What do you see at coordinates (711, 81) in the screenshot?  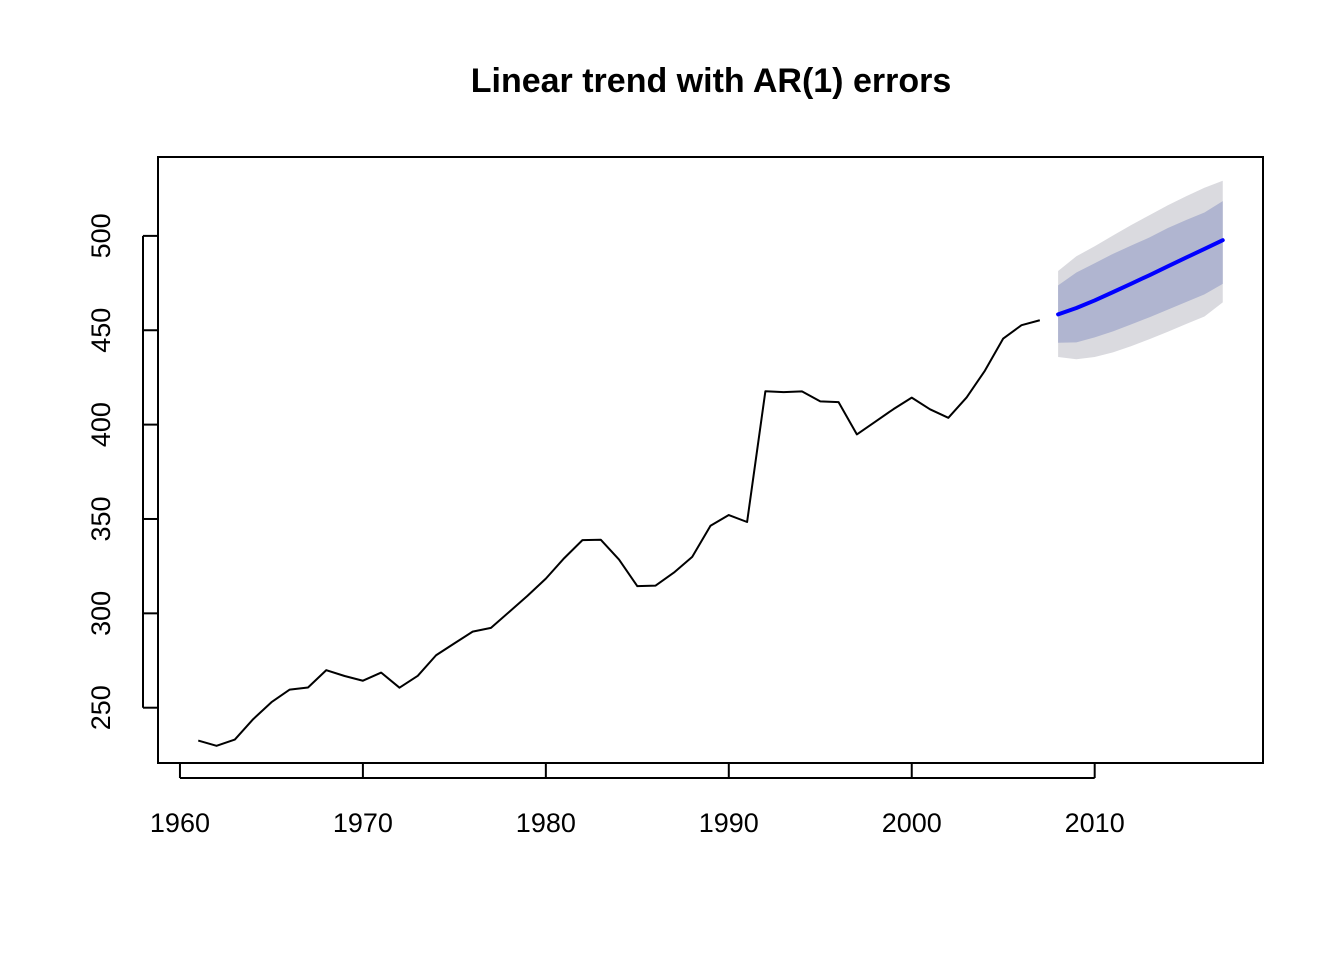 I see `chart-title: Linear trend with AR(1) errors` at bounding box center [711, 81].